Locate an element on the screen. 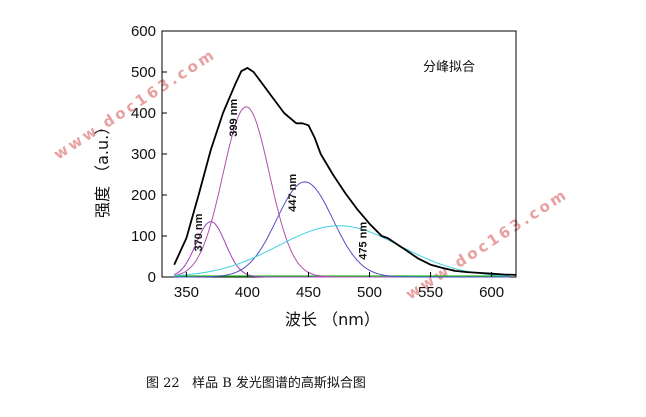 The image size is (646, 417). peak-label: 447 nm is located at coordinates (293, 193).